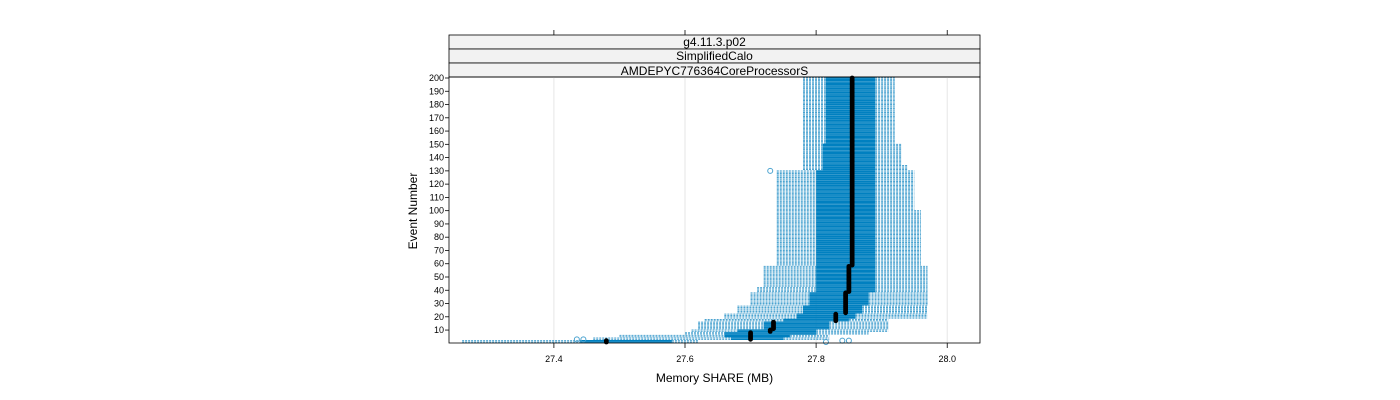 This screenshot has height=400, width=1400. What do you see at coordinates (714, 42) in the screenshot?
I see `strip-text-1: g4.11.3.p02` at bounding box center [714, 42].